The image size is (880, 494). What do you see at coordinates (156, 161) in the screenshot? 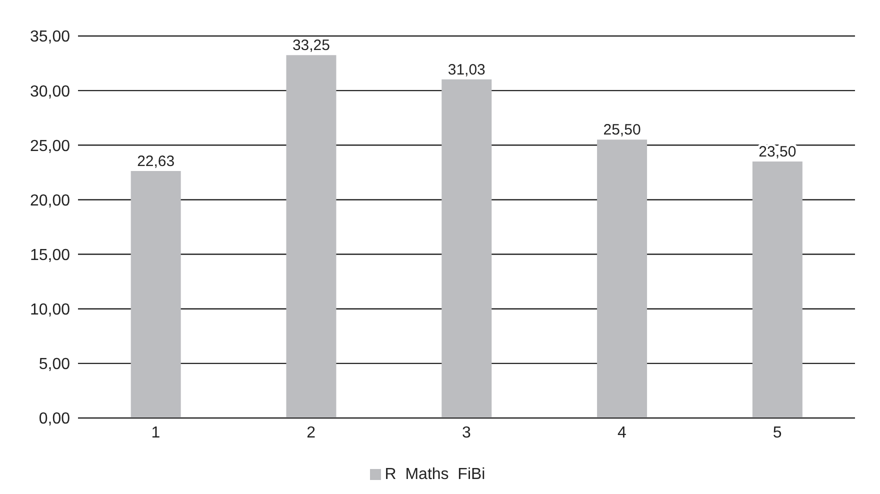
I see `data-label: 22,63` at bounding box center [156, 161].